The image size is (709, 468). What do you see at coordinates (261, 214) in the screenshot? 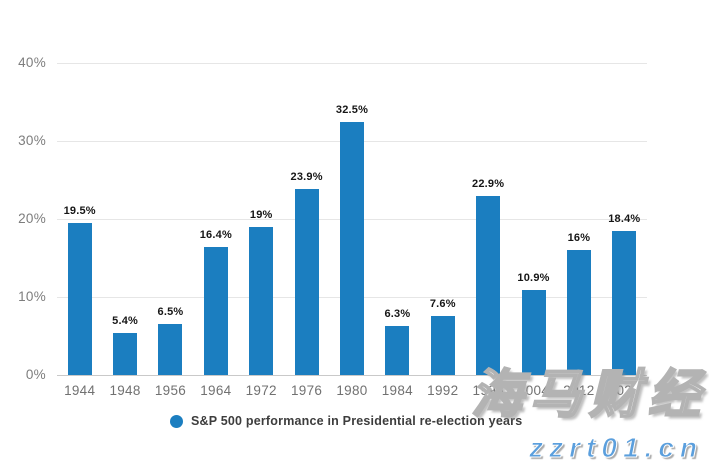
I see `bar-value-label: 19%` at bounding box center [261, 214].